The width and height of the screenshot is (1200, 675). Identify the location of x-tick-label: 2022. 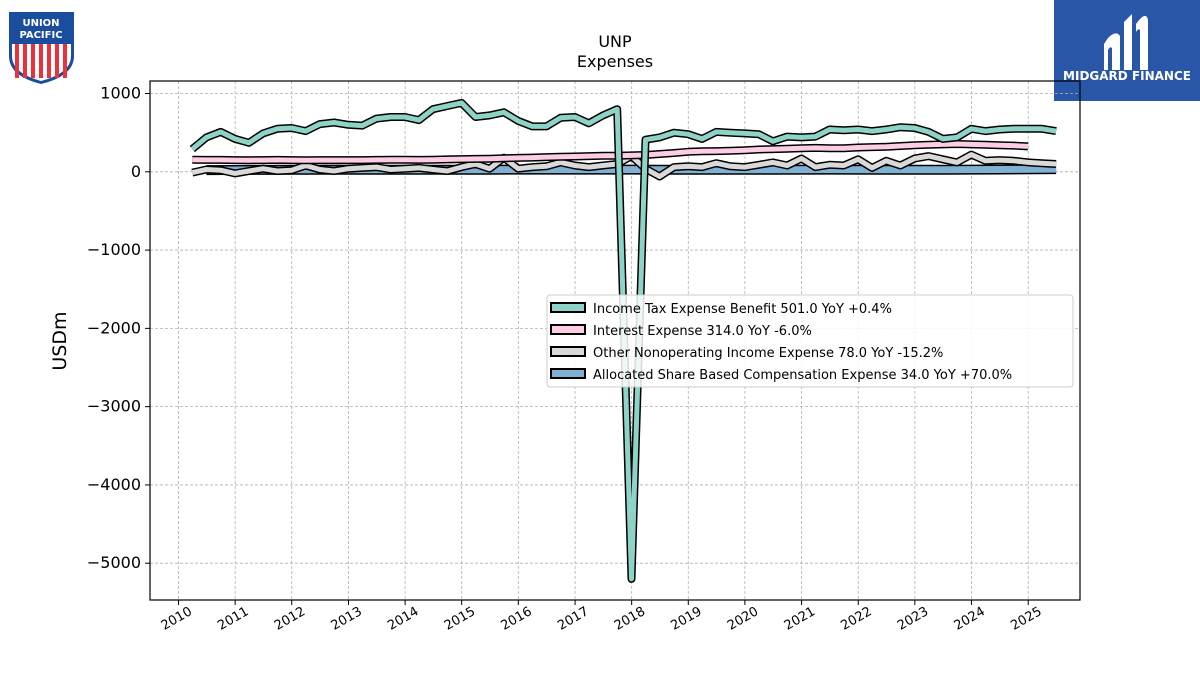
(856, 619).